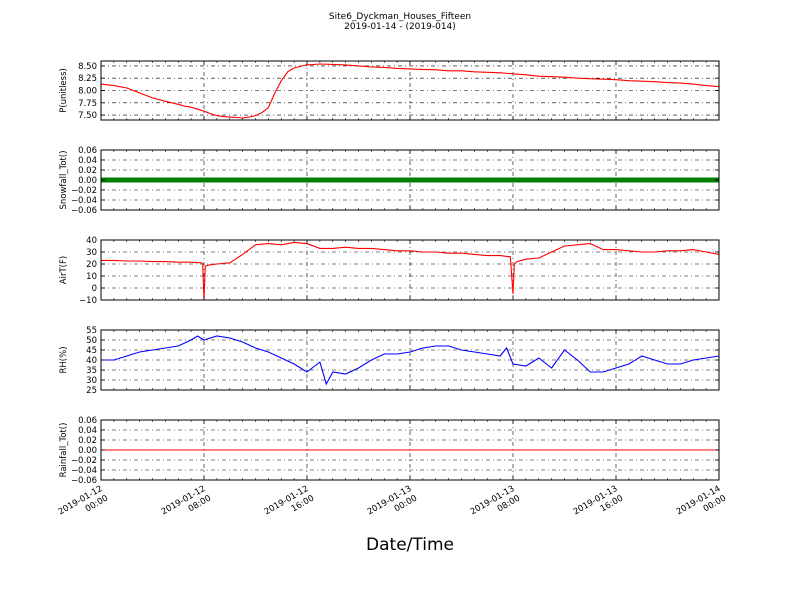  What do you see at coordinates (91, 341) in the screenshot?
I see `y-tick-label: 50` at bounding box center [91, 341].